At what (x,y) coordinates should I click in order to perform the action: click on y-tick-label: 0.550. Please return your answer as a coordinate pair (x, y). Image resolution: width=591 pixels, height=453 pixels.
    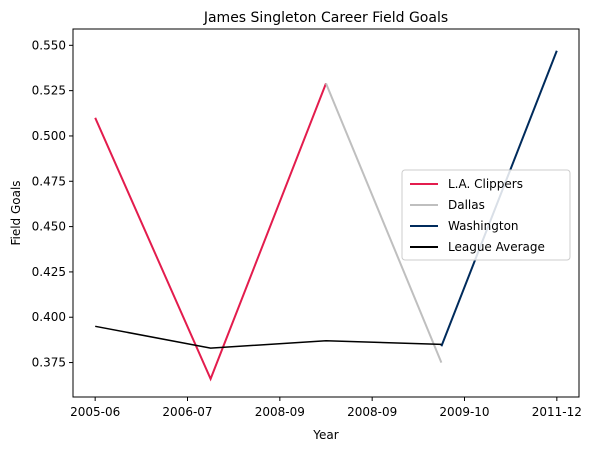
    Looking at the image, I should click on (49, 45).